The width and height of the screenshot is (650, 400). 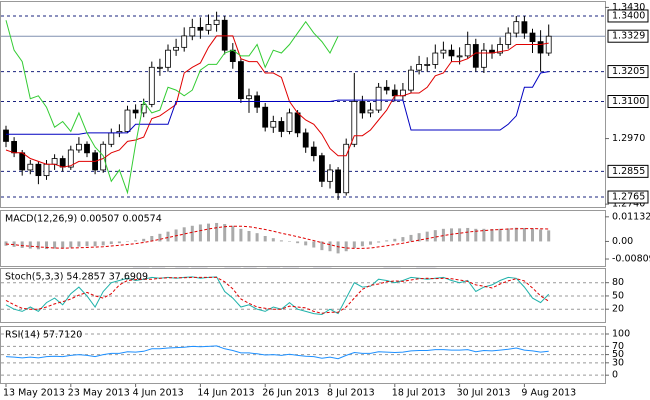 I want to click on panel-title: Stoch(5,3,3) 54.2857 37.6909, so click(x=76, y=277).